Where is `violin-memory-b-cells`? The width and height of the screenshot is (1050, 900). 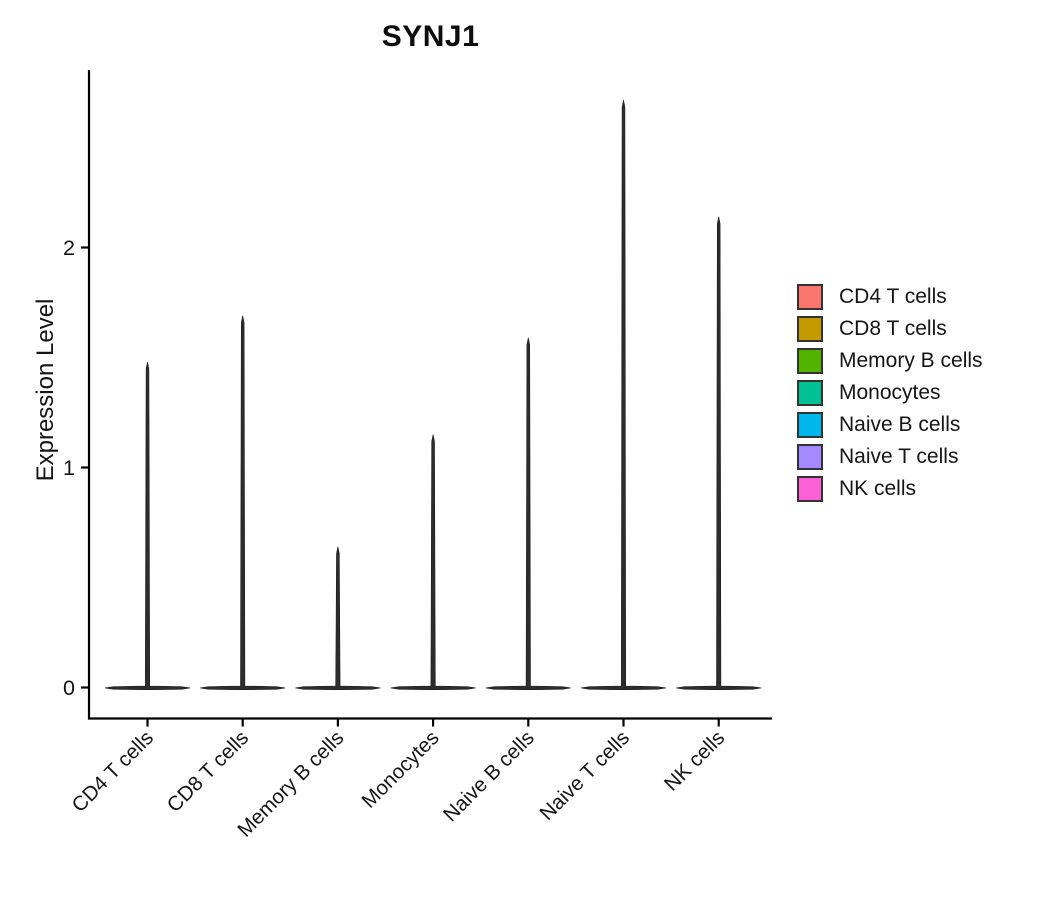 violin-memory-b-cells is located at coordinates (338, 618).